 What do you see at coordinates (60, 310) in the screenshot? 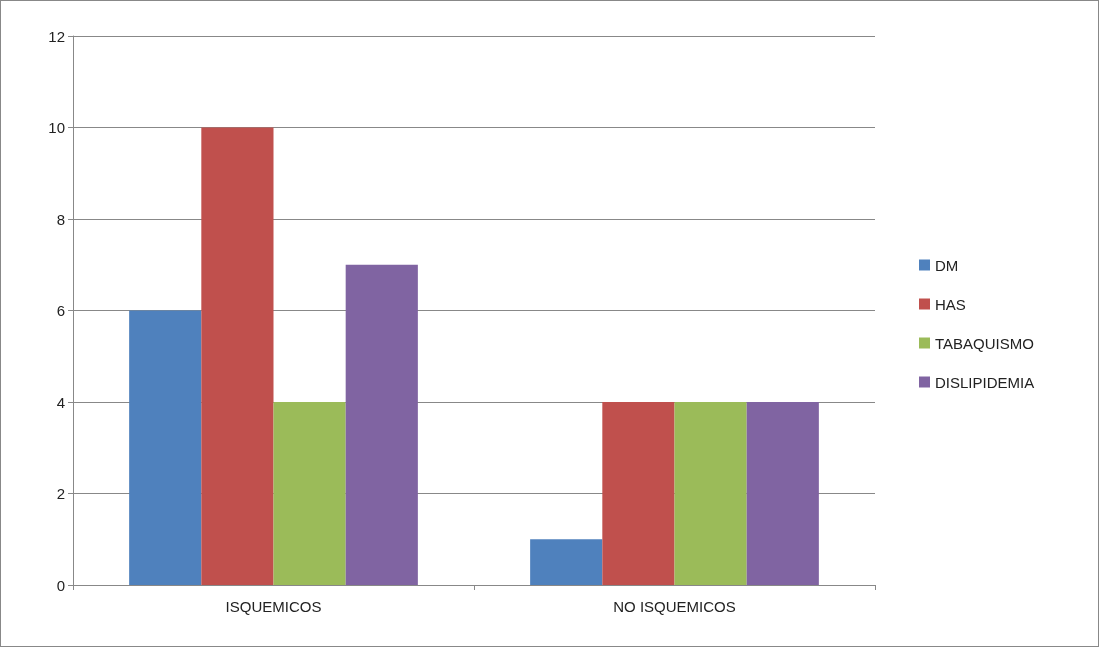
I see `y-tick-label: 6` at bounding box center [60, 310].